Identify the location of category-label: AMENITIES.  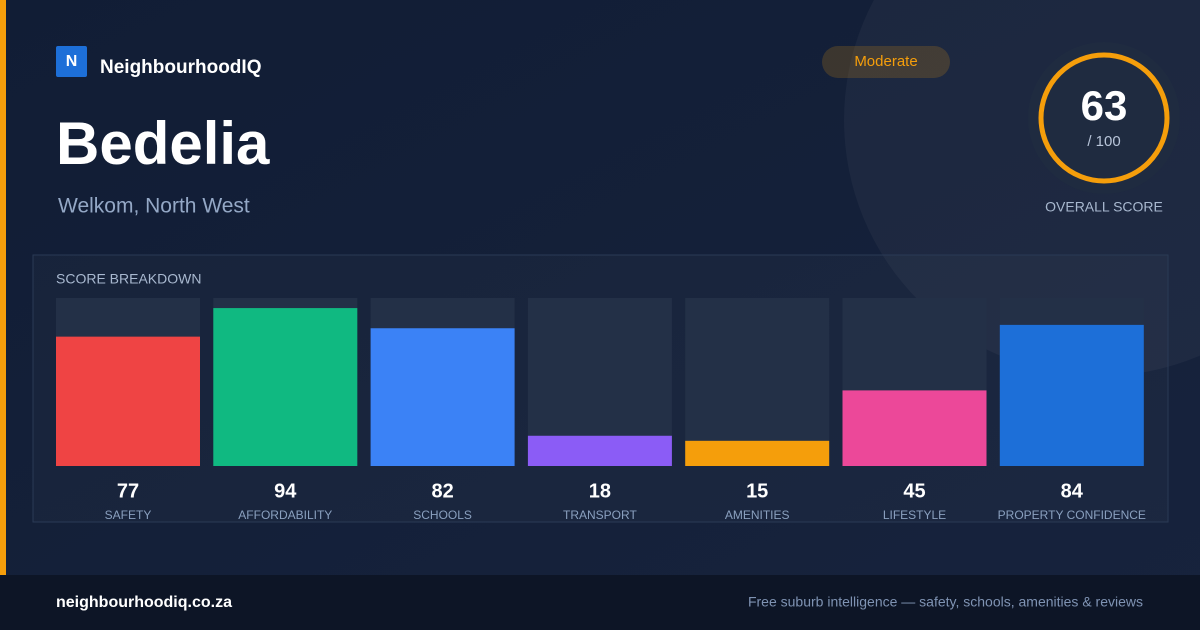
(757, 515).